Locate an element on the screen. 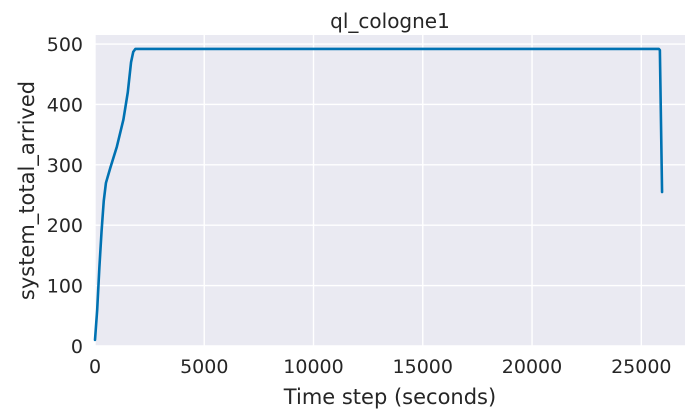 The height and width of the screenshot is (419, 695). x-tick-label: 0 is located at coordinates (95, 367).